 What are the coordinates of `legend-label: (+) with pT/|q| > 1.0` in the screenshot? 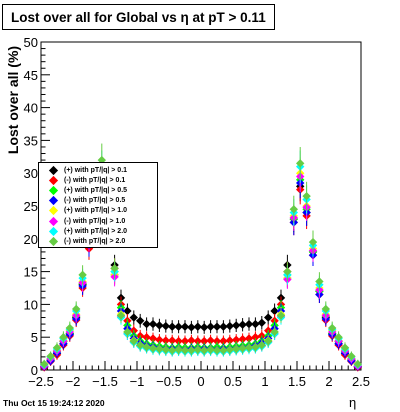 It's located at (96, 211).